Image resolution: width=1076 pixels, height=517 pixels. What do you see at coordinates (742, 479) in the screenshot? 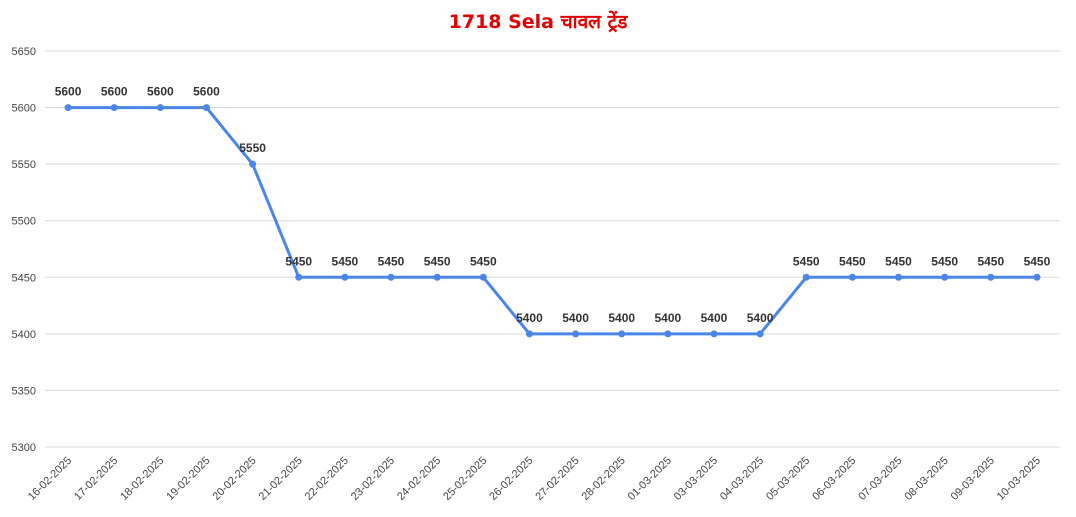
I see `x-tick-label: 04-03-2025` at bounding box center [742, 479].